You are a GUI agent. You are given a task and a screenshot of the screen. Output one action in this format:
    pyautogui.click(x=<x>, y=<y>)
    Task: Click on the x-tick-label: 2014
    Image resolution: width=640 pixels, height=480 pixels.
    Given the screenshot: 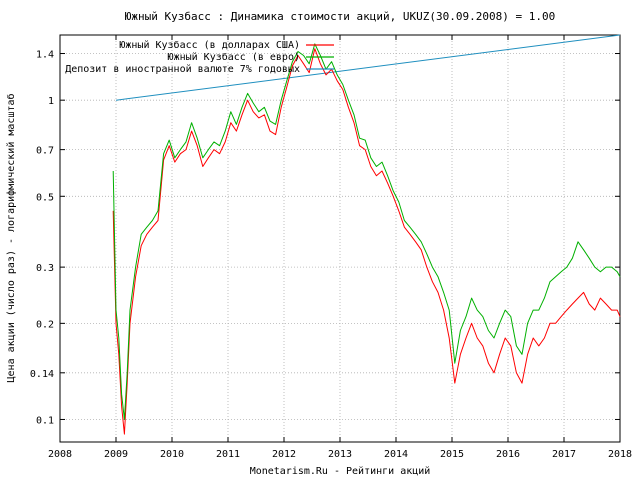 What is the action you would take?
    pyautogui.click(x=396, y=454)
    